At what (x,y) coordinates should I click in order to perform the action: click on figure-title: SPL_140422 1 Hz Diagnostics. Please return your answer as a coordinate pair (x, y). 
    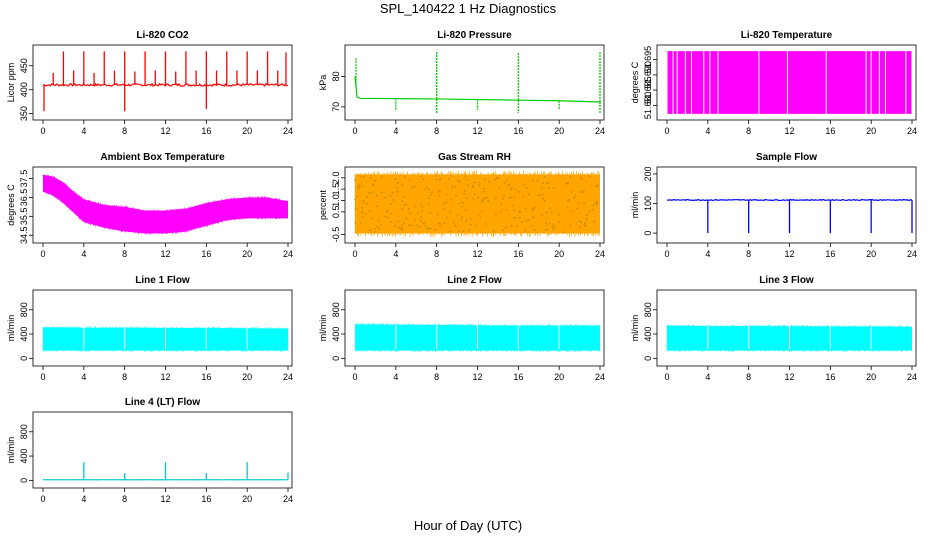
    Looking at the image, I should click on (468, 8).